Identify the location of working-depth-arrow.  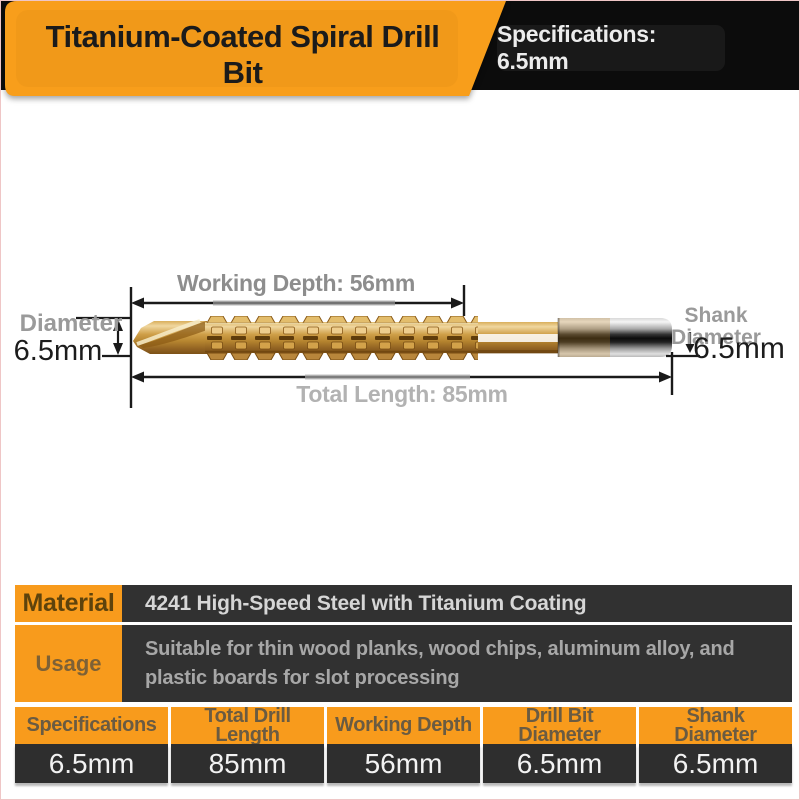
(297, 303).